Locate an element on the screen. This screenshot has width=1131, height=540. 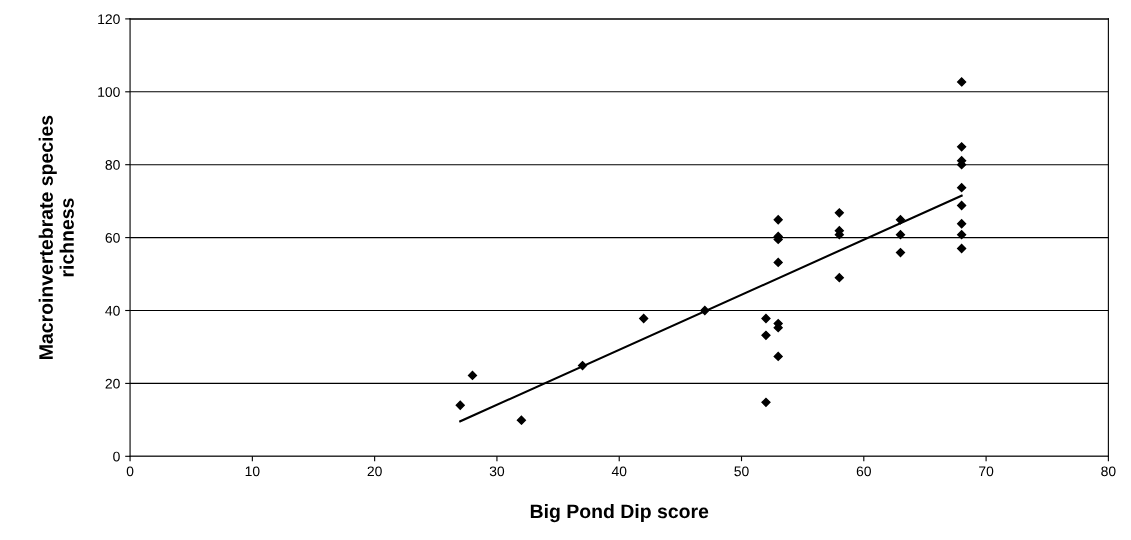
x-tick-label: 50 is located at coordinates (741, 471).